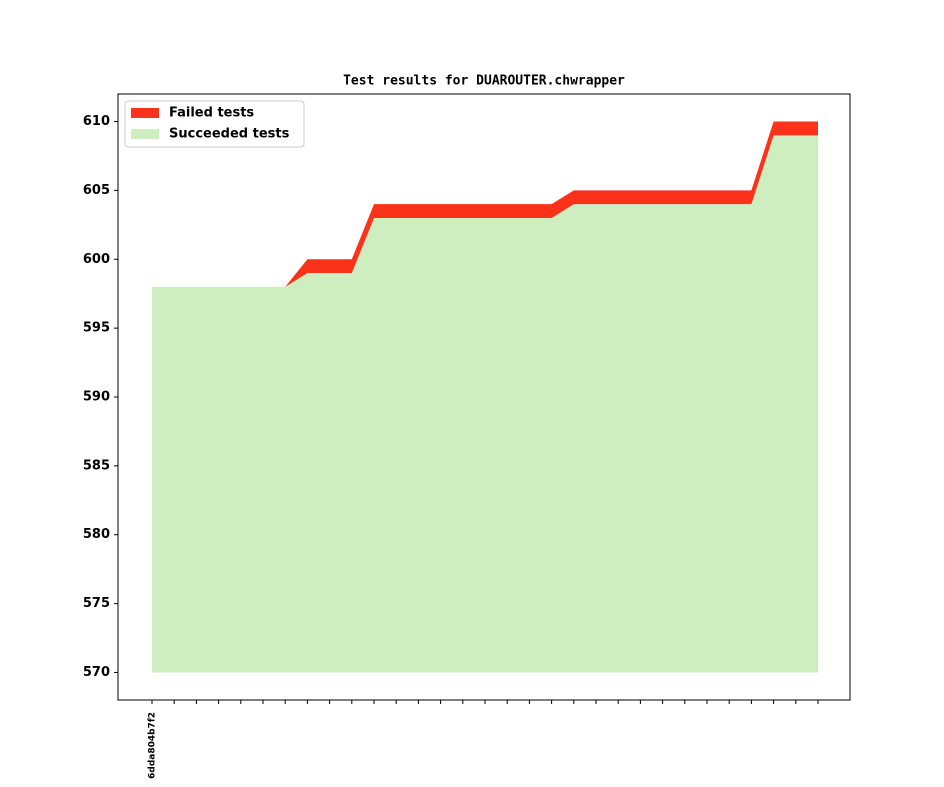 This screenshot has width=944, height=787. What do you see at coordinates (96, 328) in the screenshot?
I see `y-tick-label: 595` at bounding box center [96, 328].